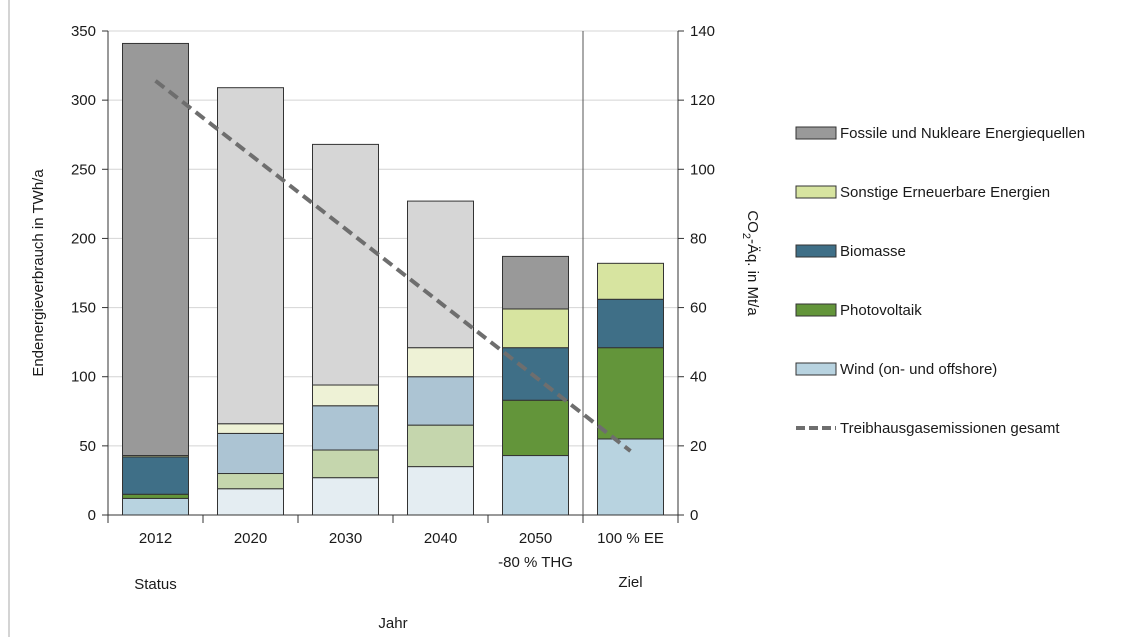  Describe the element at coordinates (698, 238) in the screenshot. I see `y2-tick-label: 80` at that location.